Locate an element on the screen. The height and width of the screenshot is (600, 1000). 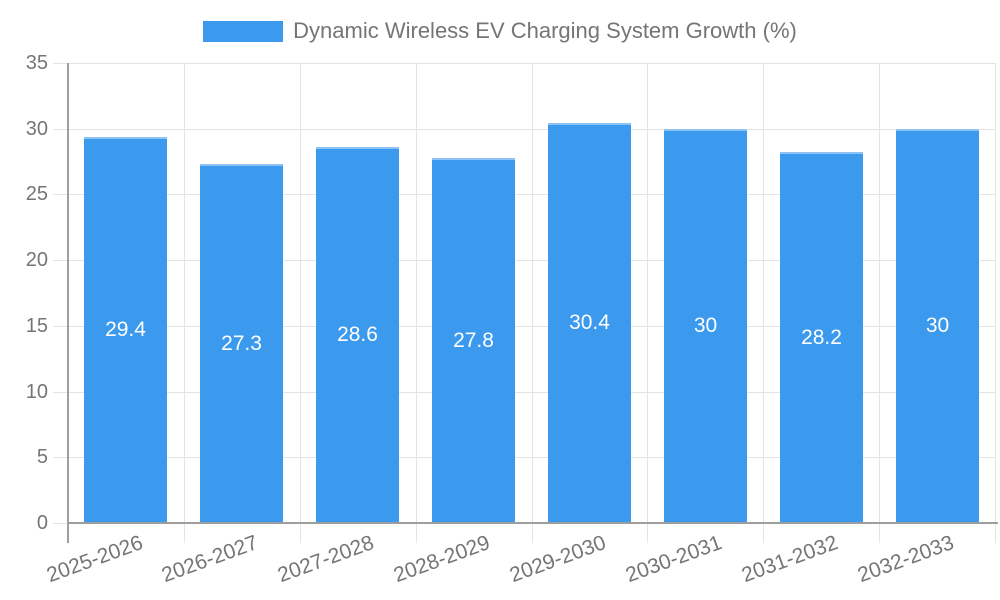
x-axis-tick-label: 2031-2032 is located at coordinates (789, 559).